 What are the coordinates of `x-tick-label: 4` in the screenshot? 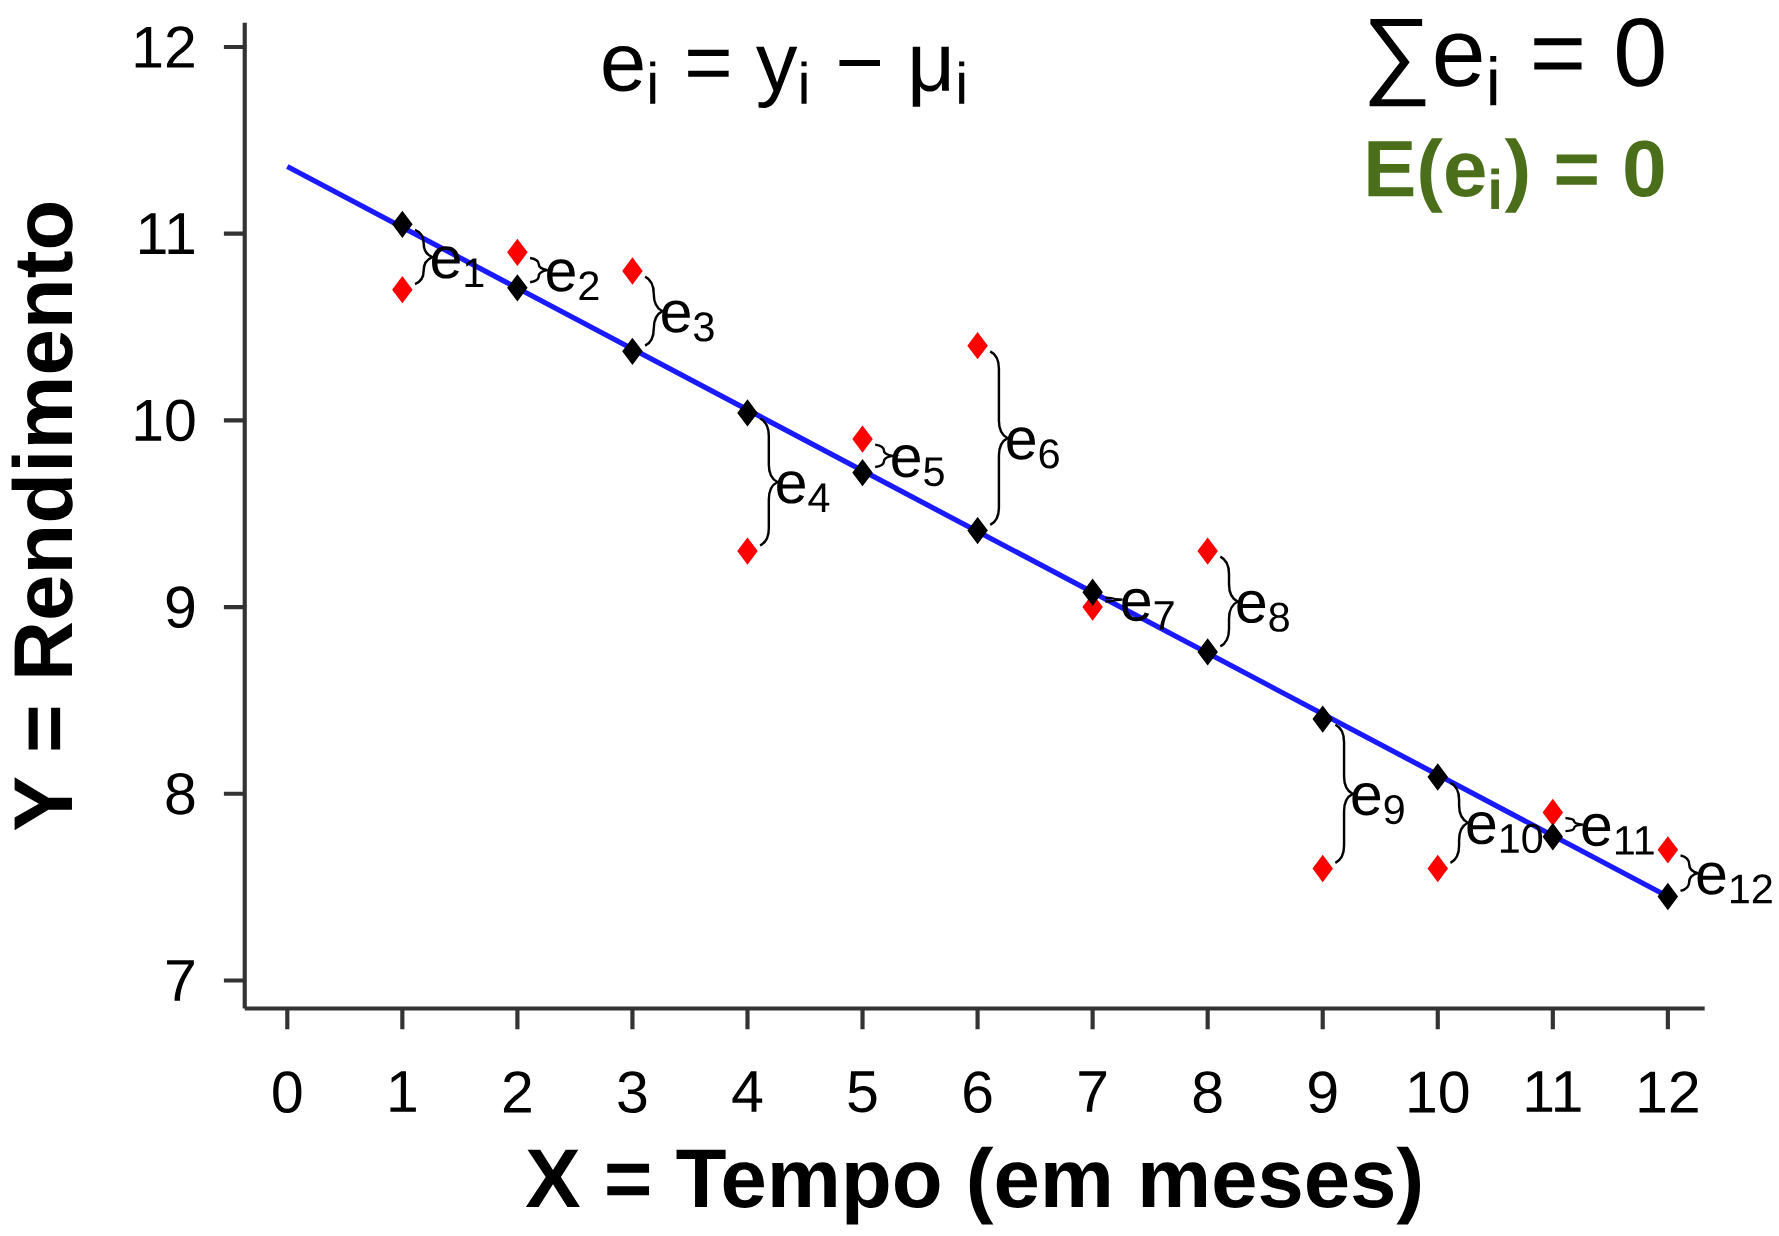 It's located at (747, 1091).